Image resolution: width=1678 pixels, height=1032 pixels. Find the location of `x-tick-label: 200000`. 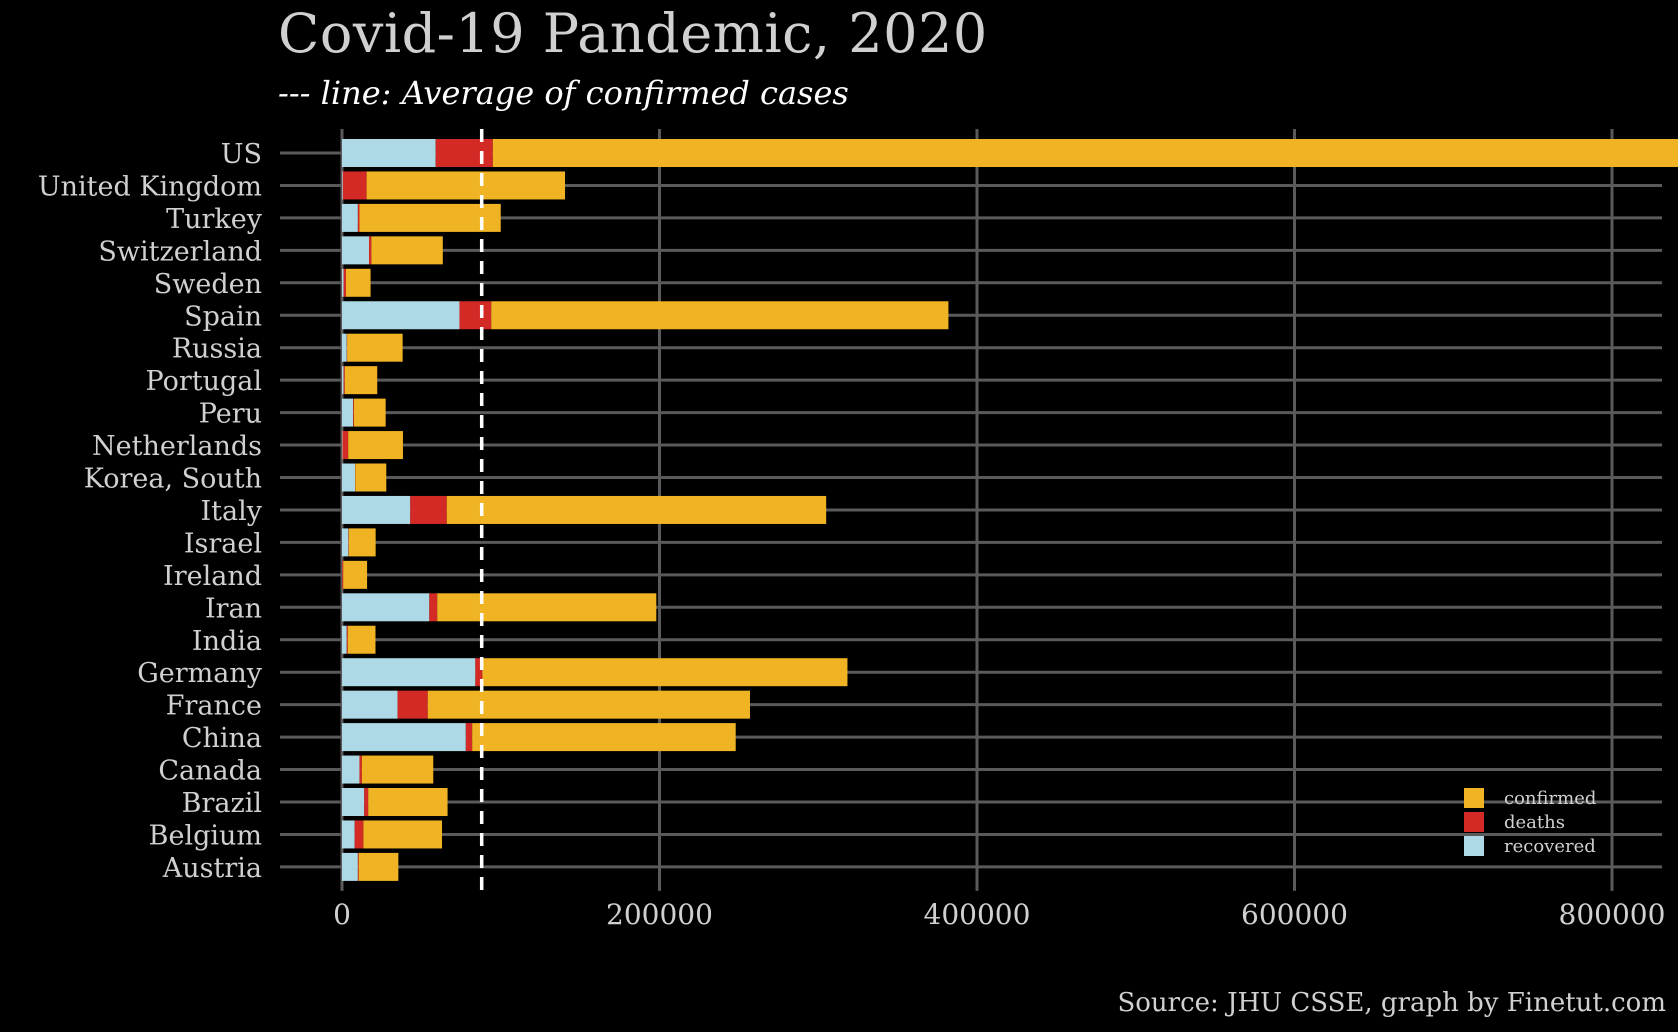

x-tick-label: 200000 is located at coordinates (659, 914).